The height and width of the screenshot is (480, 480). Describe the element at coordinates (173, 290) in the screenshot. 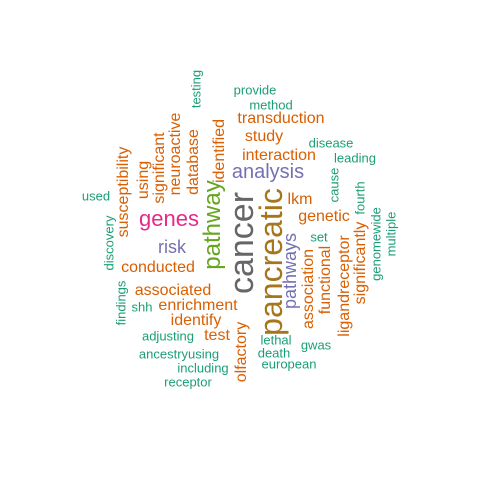

I see `word-associated: associated` at that location.